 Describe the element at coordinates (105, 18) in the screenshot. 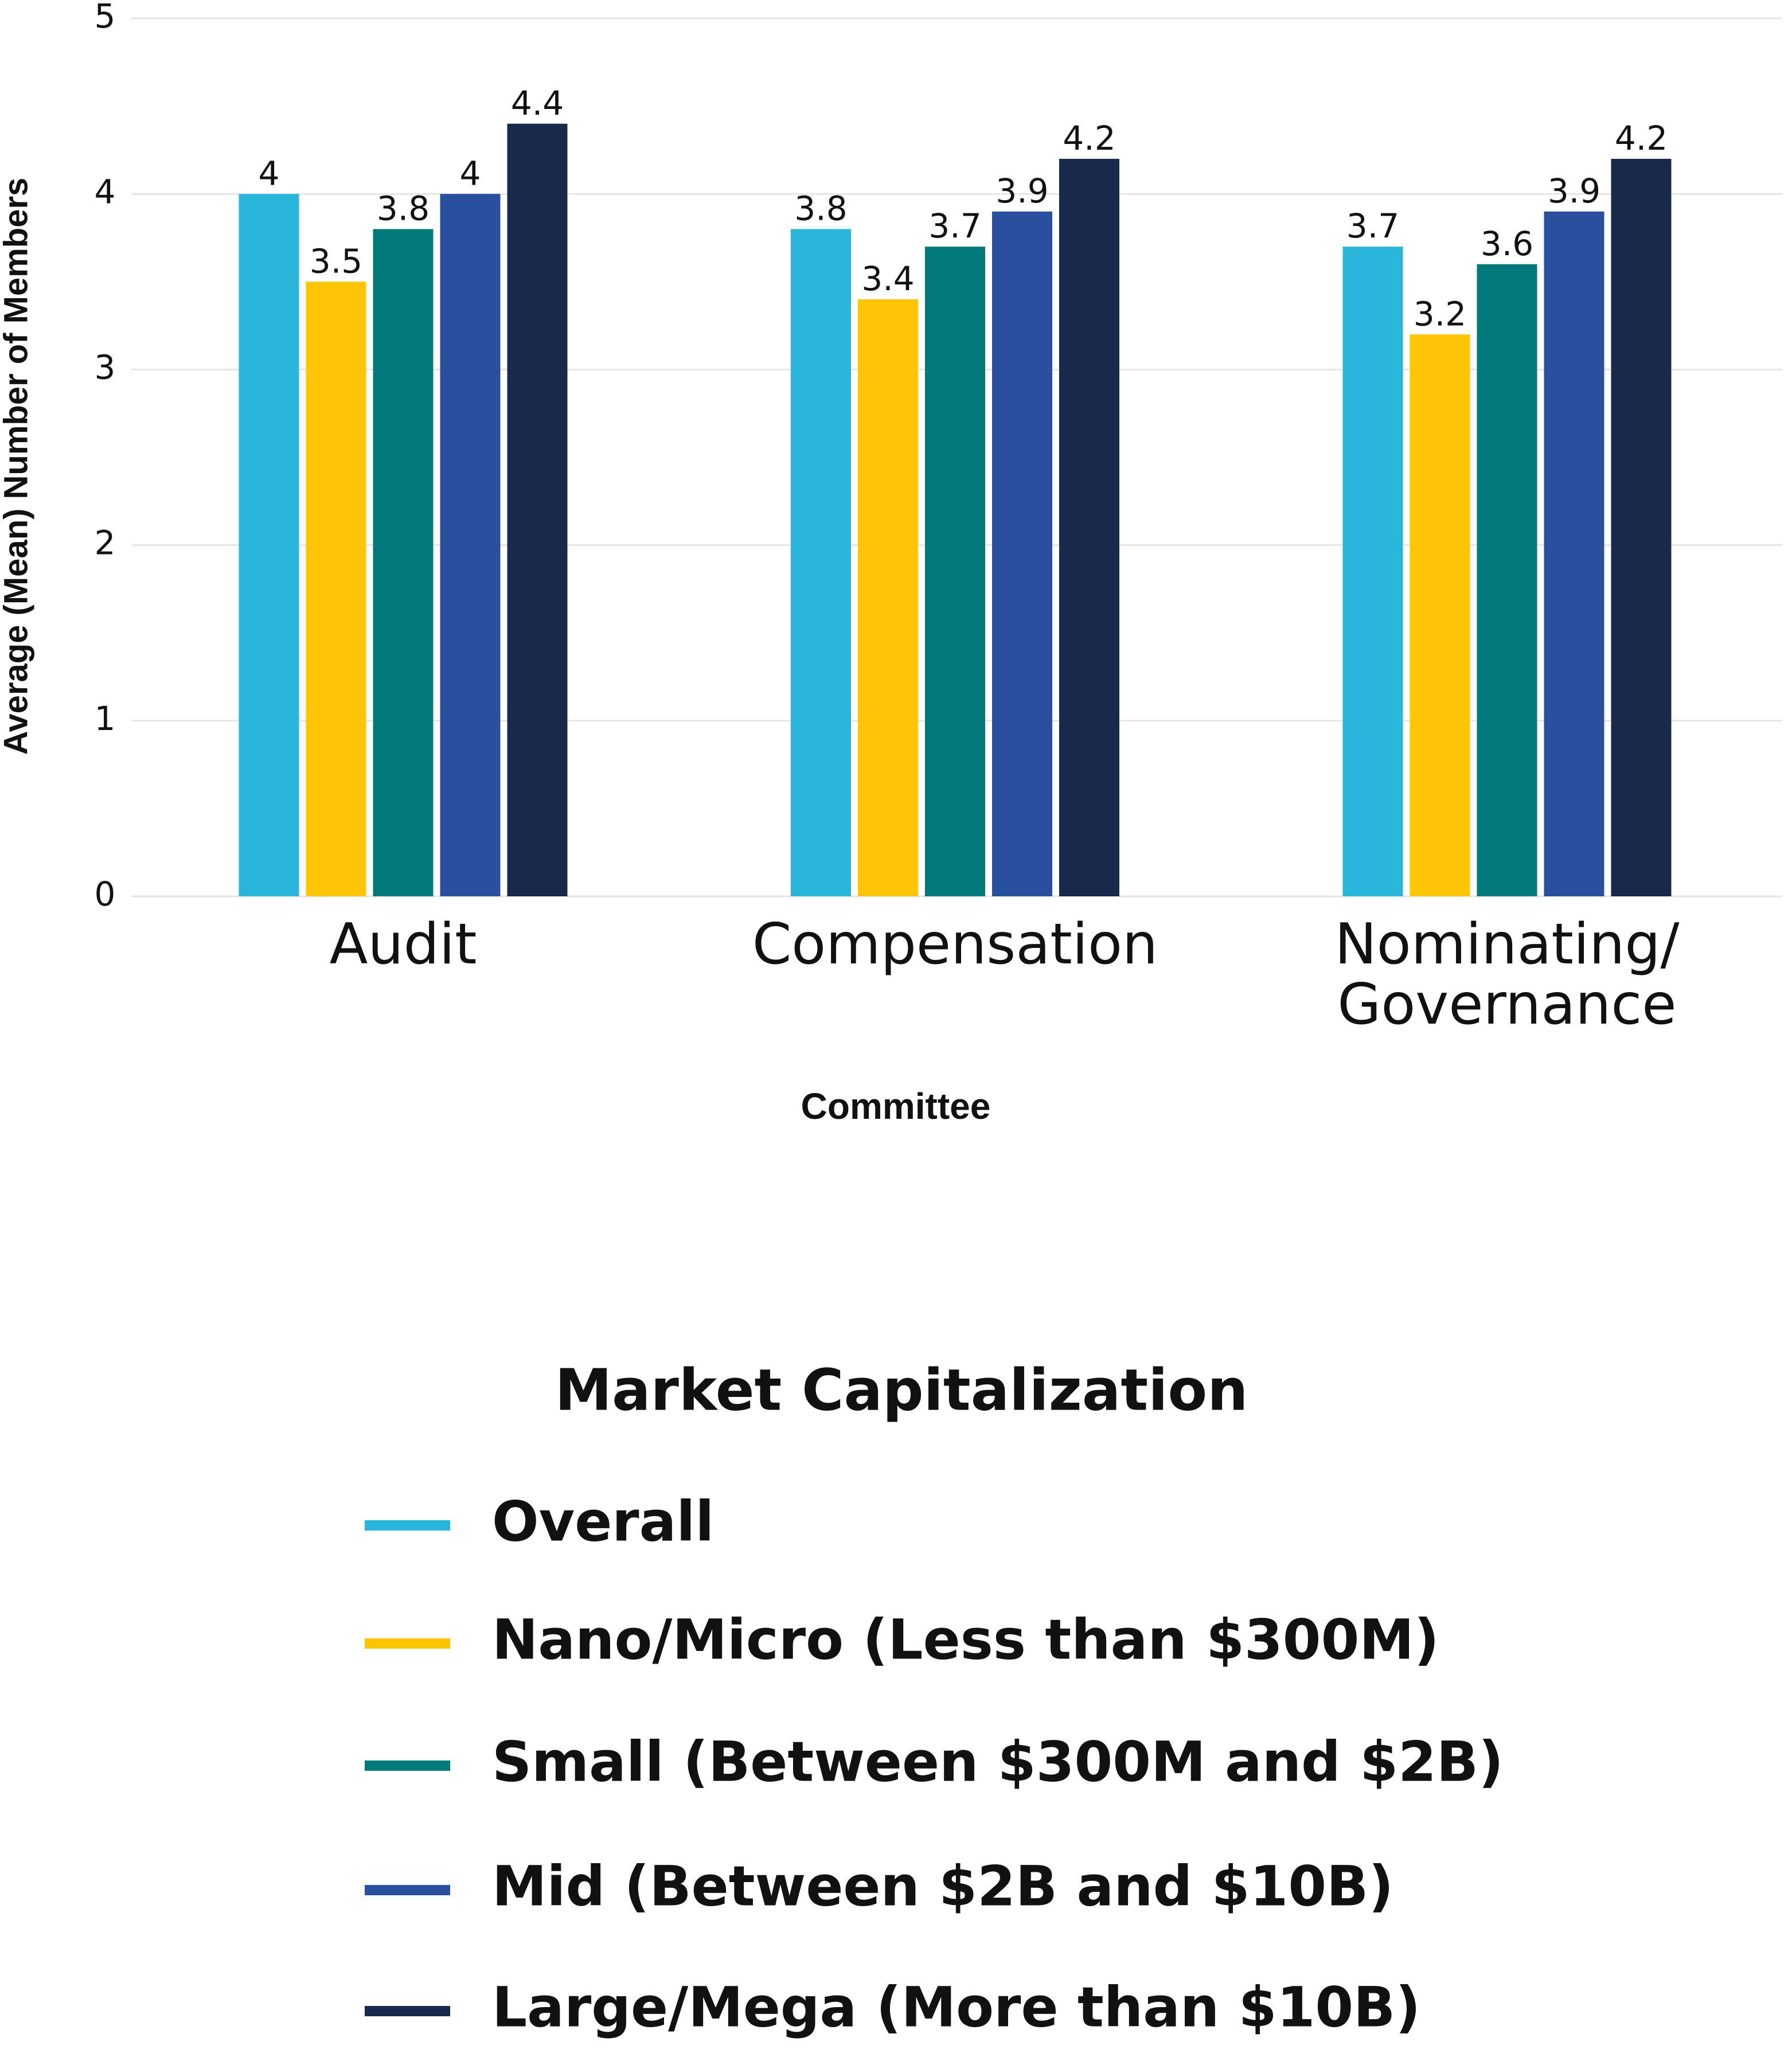

I see `y-tick-label: 5` at that location.